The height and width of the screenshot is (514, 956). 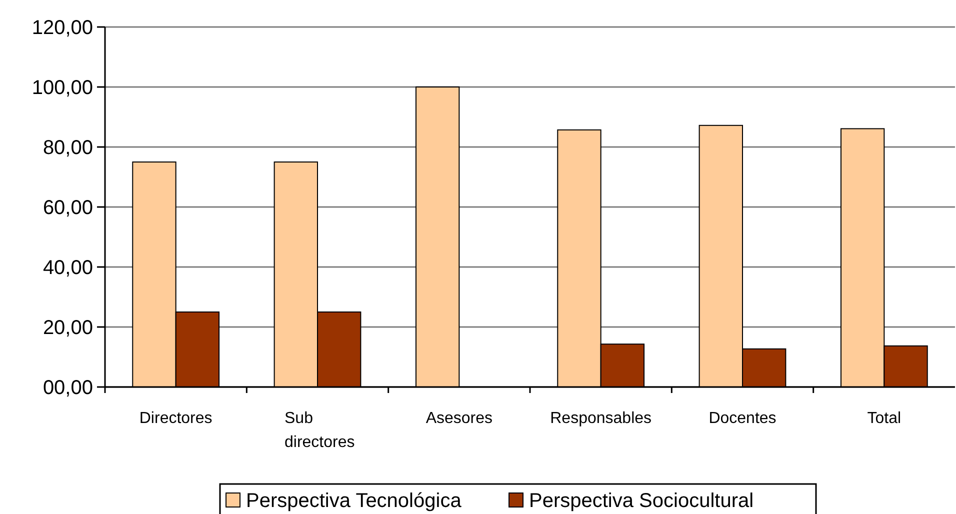 I want to click on x-tick-label: Docentes, so click(x=742, y=418).